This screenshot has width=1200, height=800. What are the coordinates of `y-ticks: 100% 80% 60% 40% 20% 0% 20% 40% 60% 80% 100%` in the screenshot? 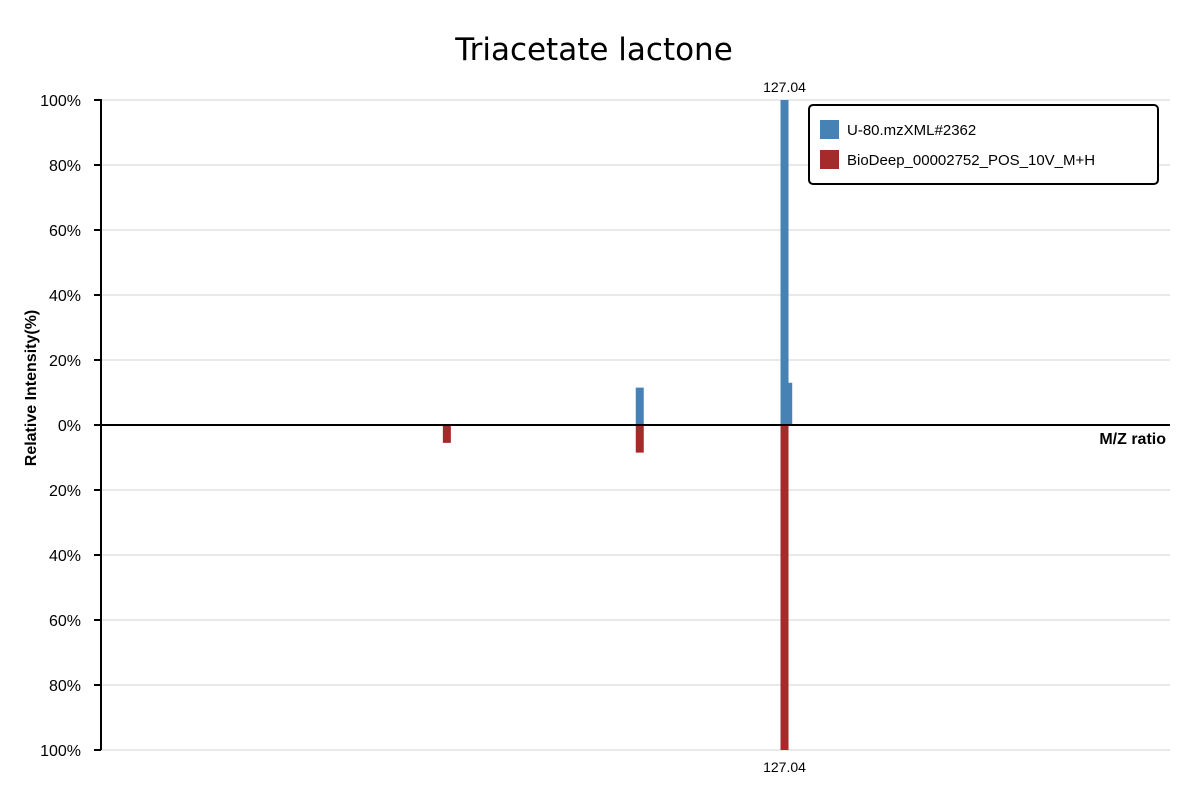 It's located at (70, 426).